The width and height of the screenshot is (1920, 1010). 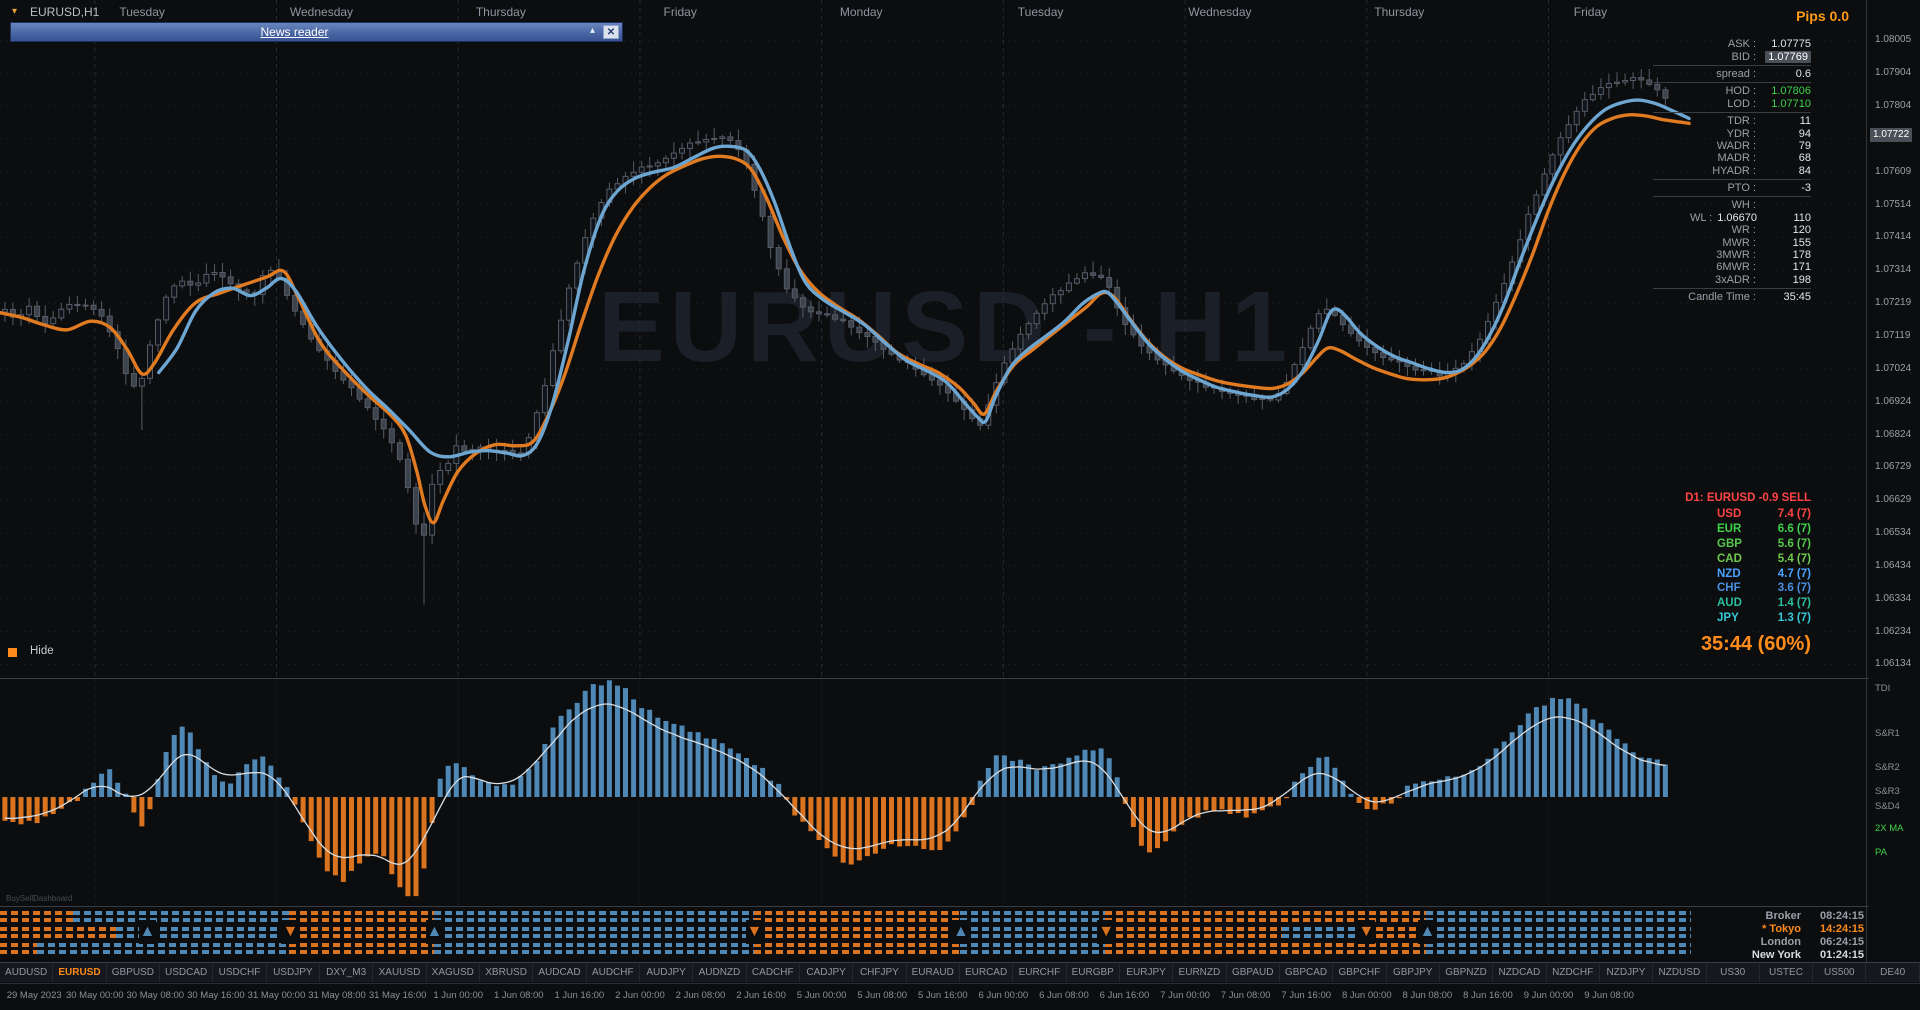 I want to click on divider, so click(x=1732, y=83).